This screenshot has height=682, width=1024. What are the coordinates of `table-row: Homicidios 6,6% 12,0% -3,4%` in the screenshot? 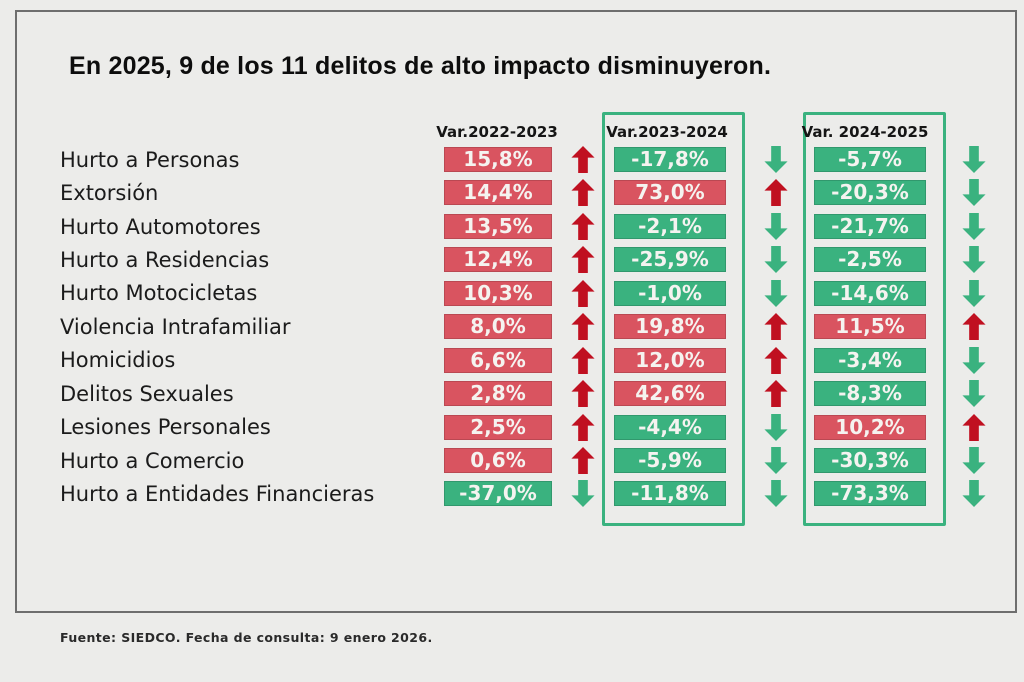 It's located at (516, 360).